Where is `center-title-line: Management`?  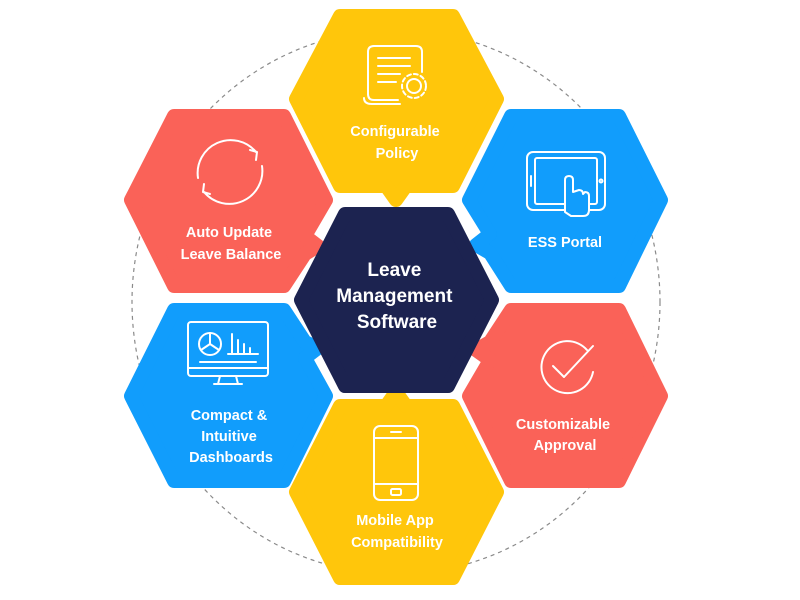 center-title-line: Management is located at coordinates (394, 296).